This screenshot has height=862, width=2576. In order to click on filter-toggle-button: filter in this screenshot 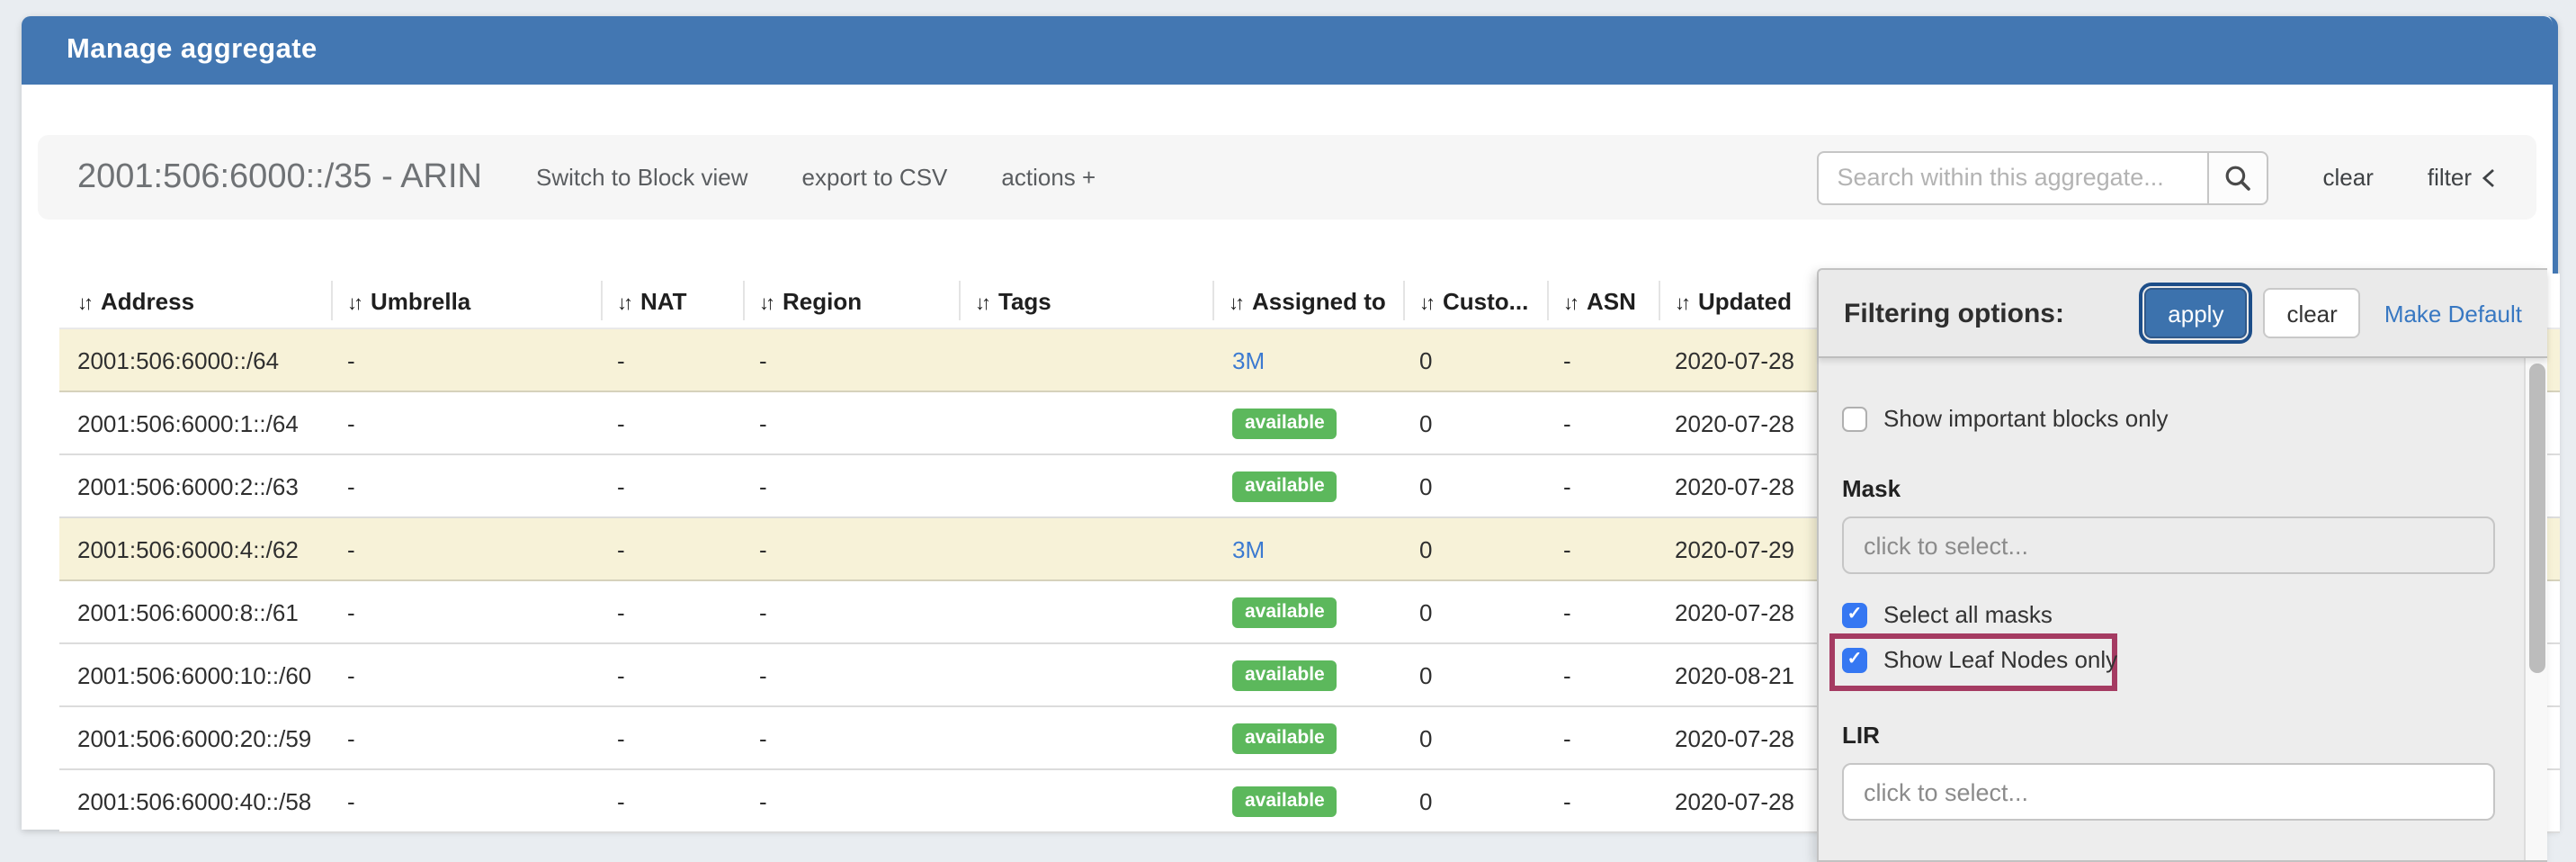, I will do `click(2462, 177)`.